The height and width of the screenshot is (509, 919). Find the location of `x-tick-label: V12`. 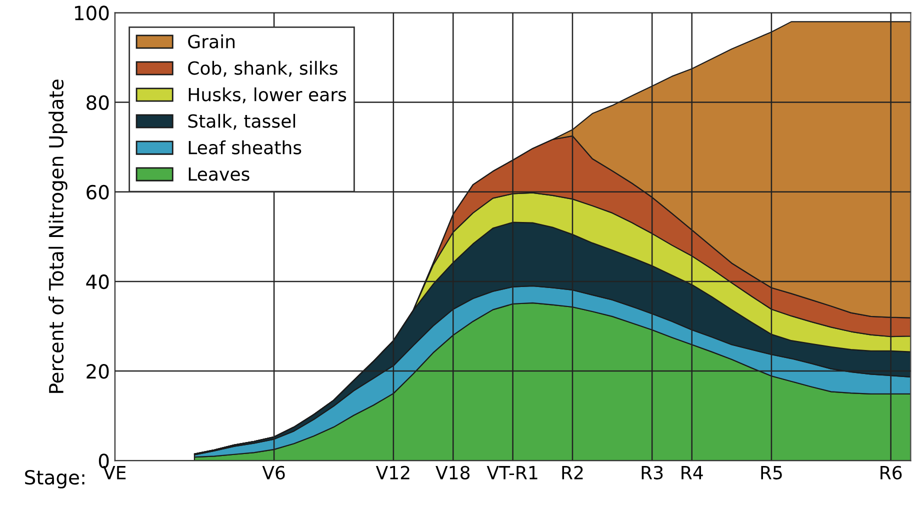

x-tick-label: V12 is located at coordinates (393, 473).